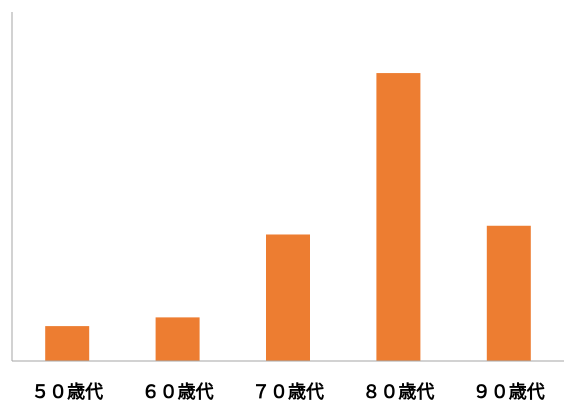  I want to click on x-tick-label-5: ９０歳代, so click(509, 392).